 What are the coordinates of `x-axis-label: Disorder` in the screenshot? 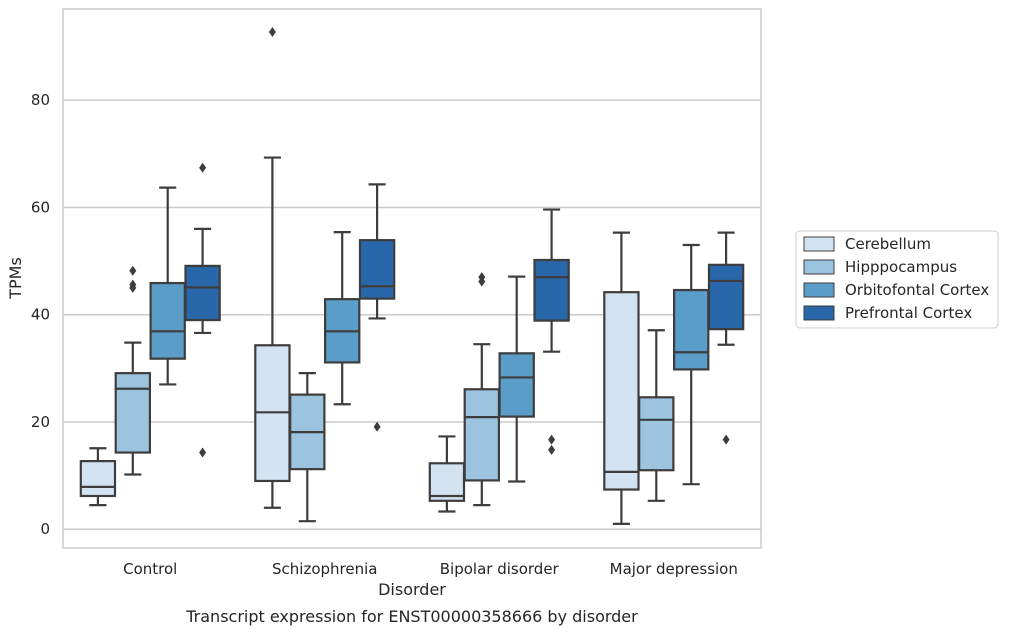 It's located at (412, 589).